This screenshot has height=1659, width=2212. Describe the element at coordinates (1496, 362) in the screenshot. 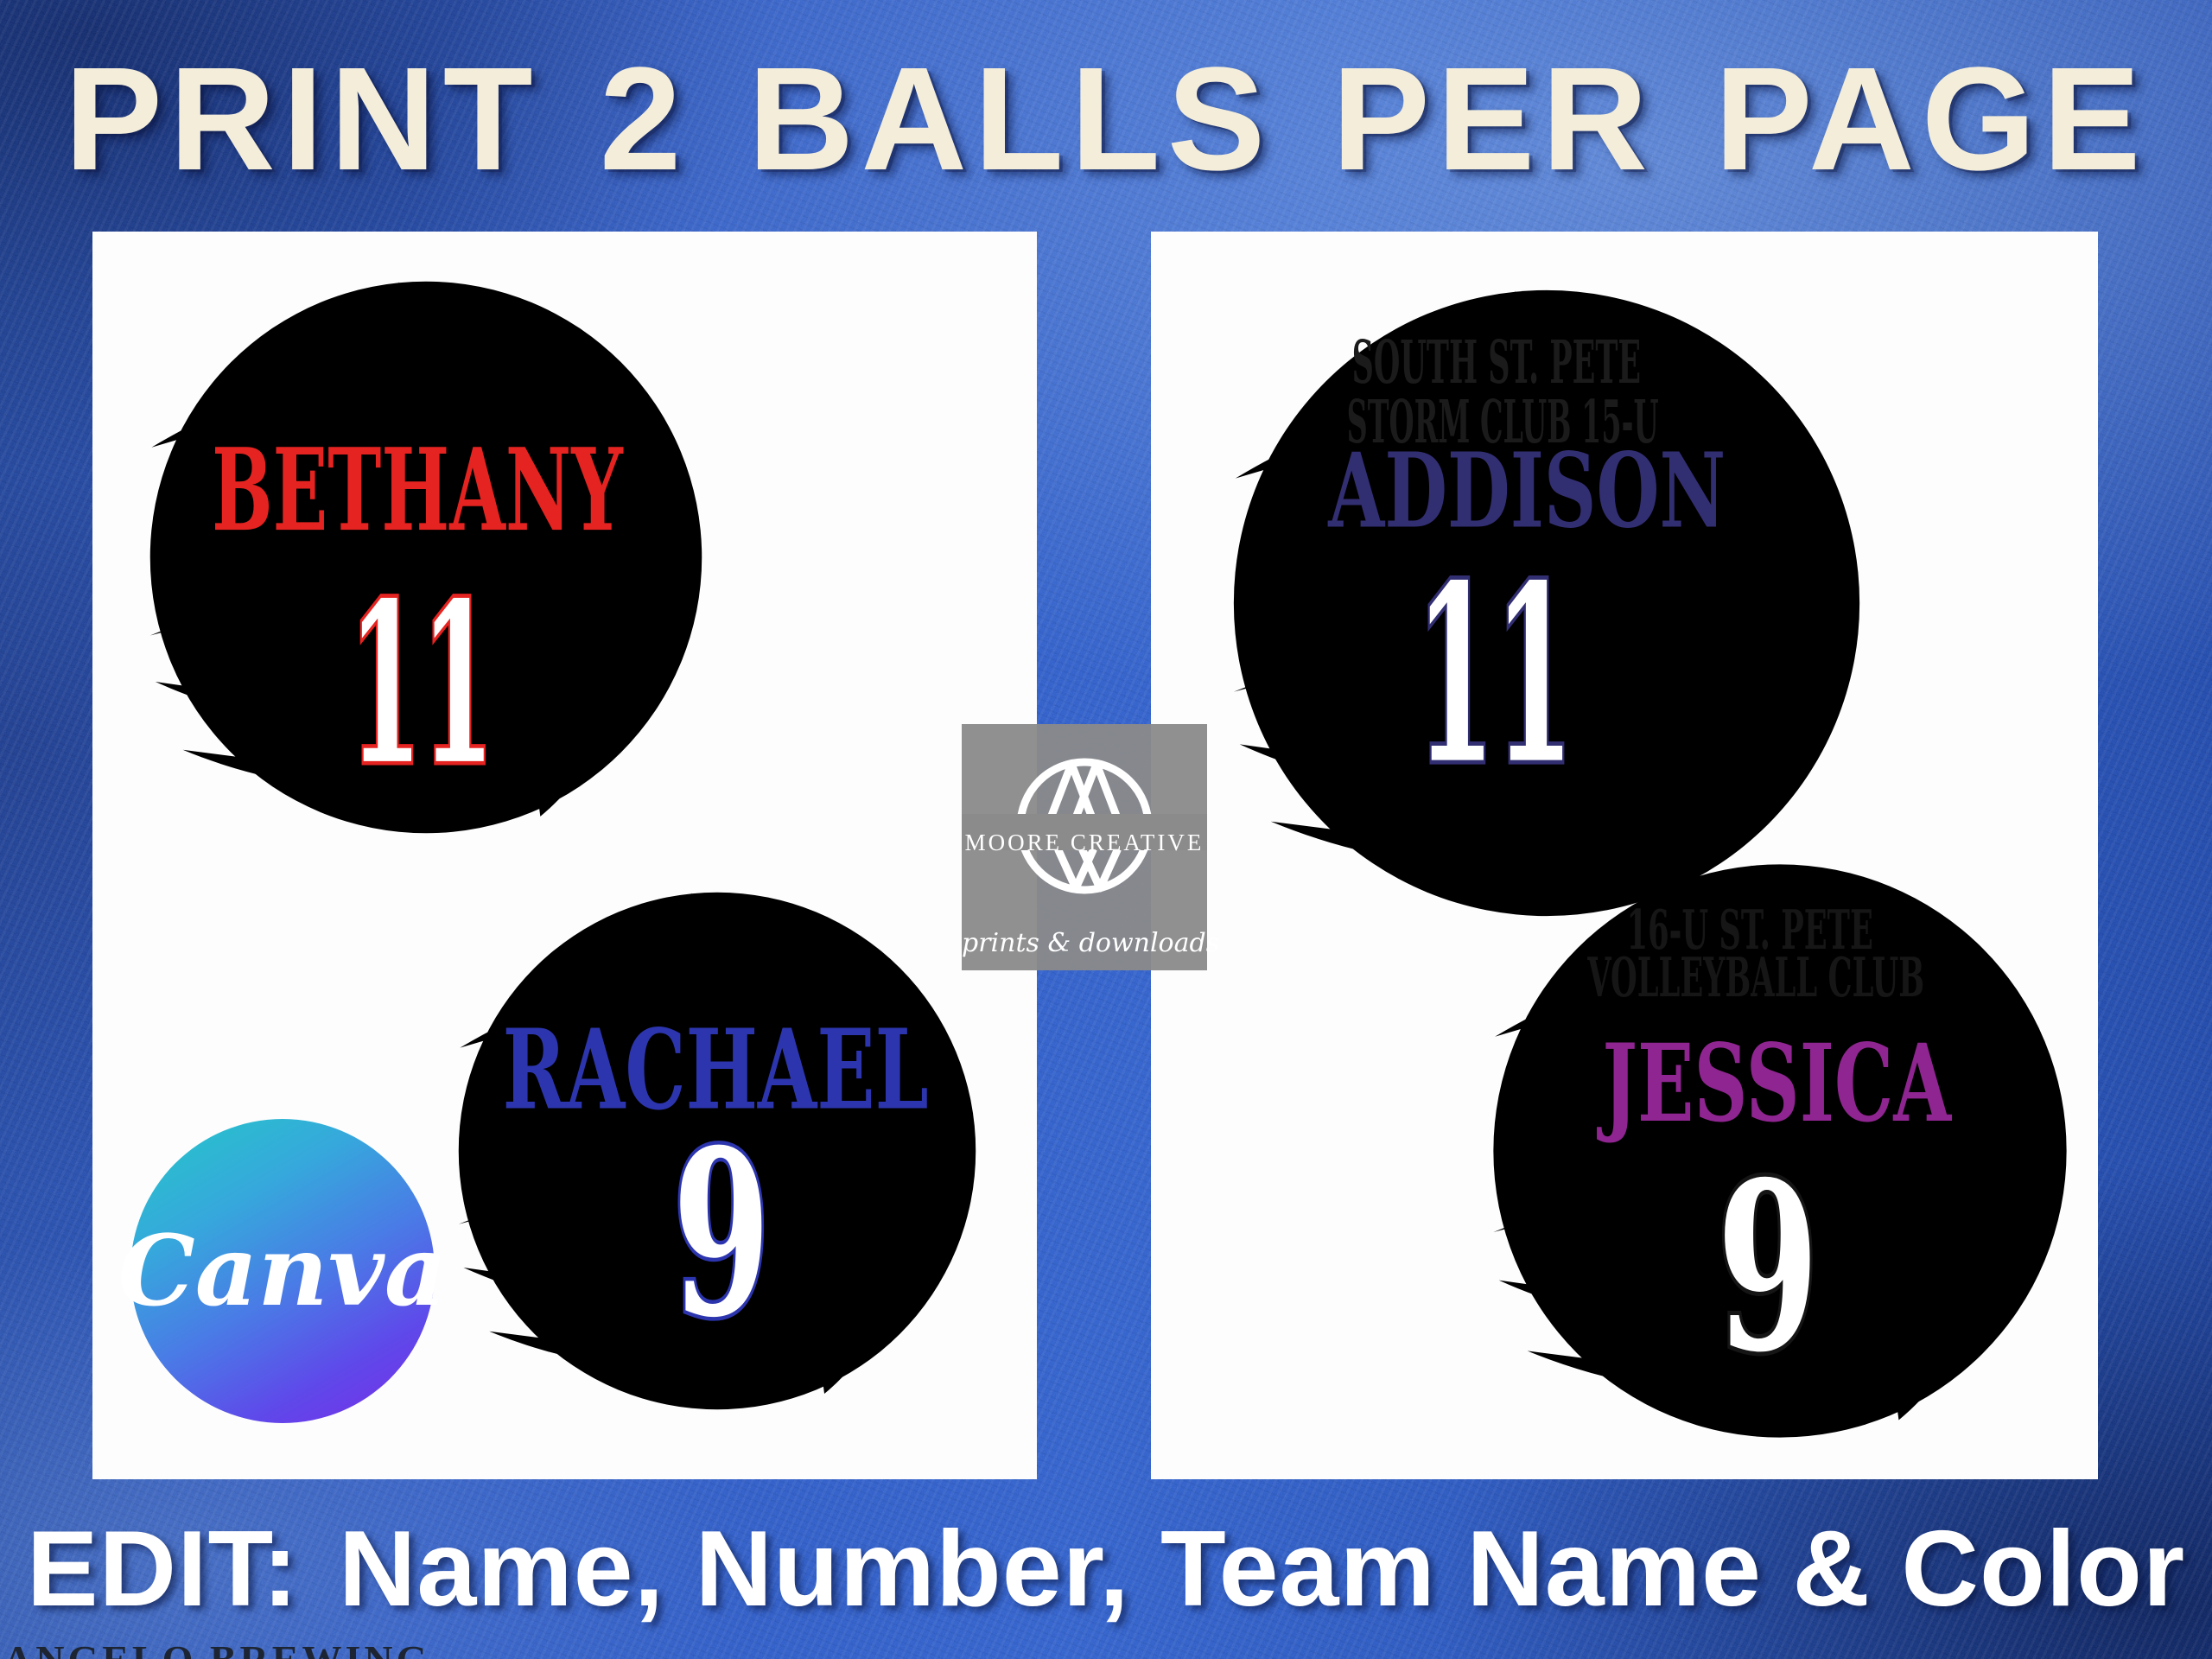

I see `team-name-line1-text: SOUTH ST. PETE` at that location.